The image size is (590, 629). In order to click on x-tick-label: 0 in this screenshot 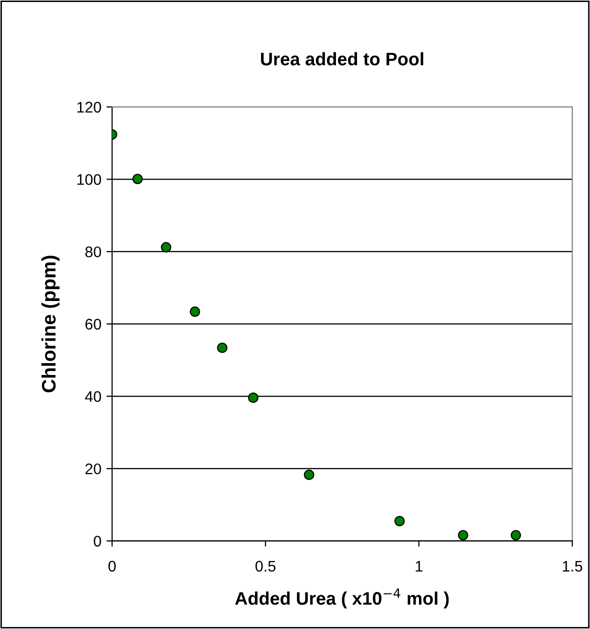, I will do `click(112, 566)`.